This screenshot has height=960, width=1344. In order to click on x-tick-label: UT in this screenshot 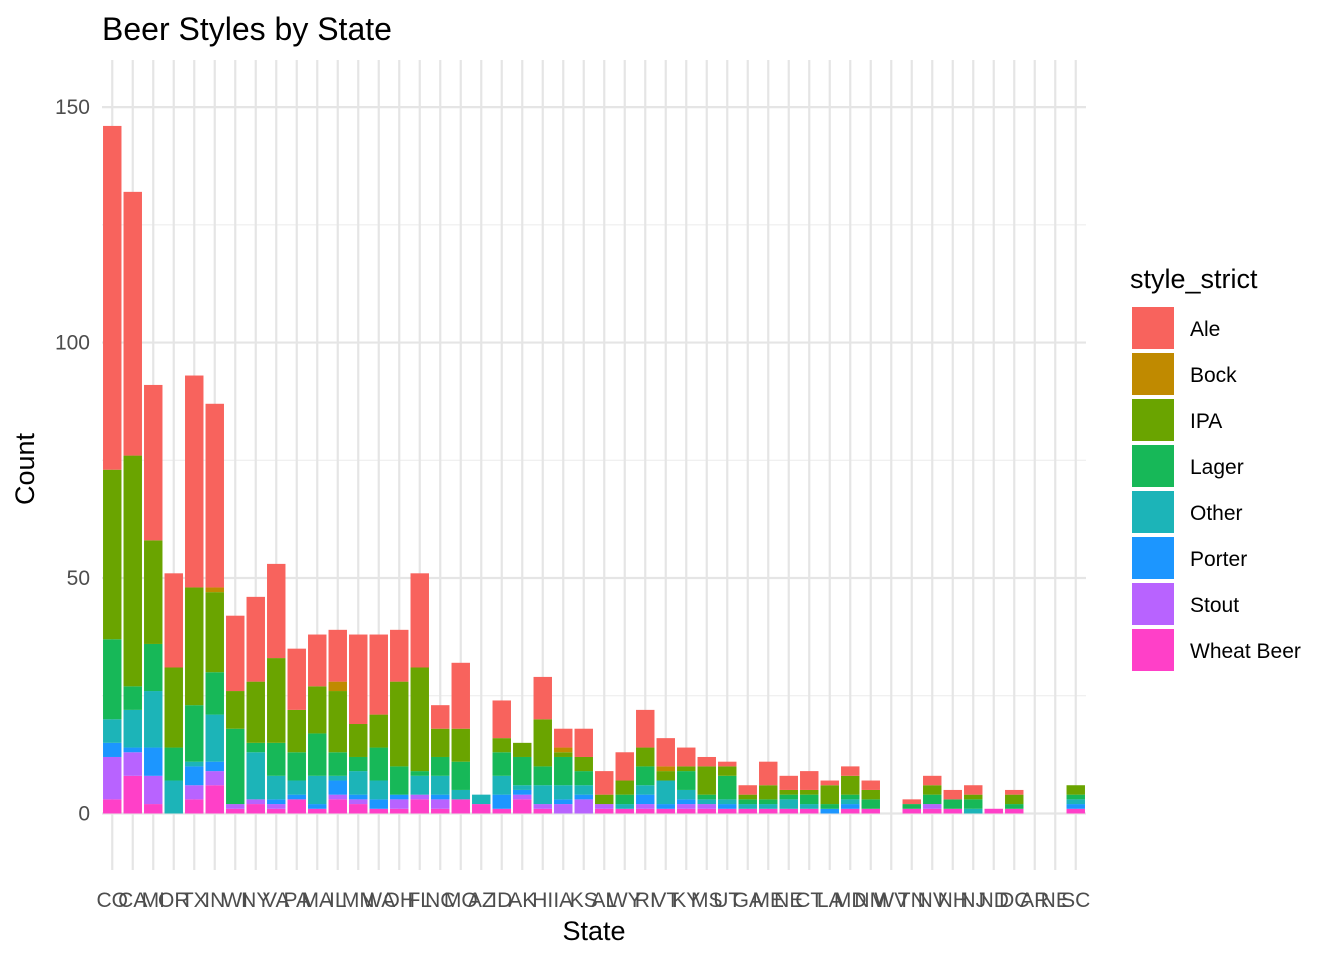, I will do `click(727, 900)`.